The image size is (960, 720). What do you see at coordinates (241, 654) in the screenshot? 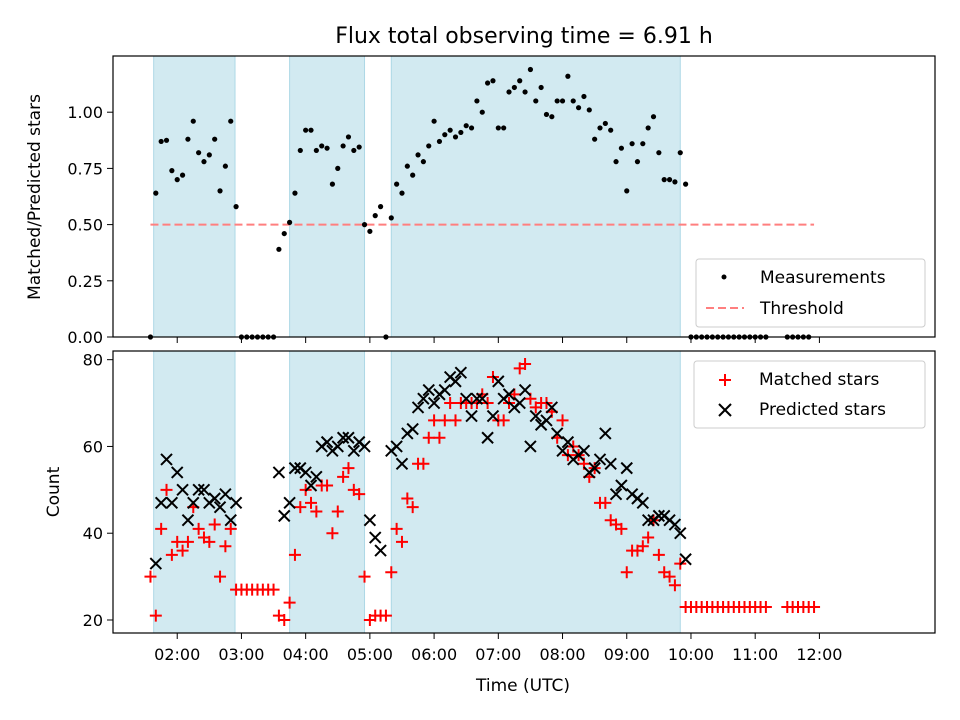
I see `x-tick-label: 03:00` at bounding box center [241, 654].